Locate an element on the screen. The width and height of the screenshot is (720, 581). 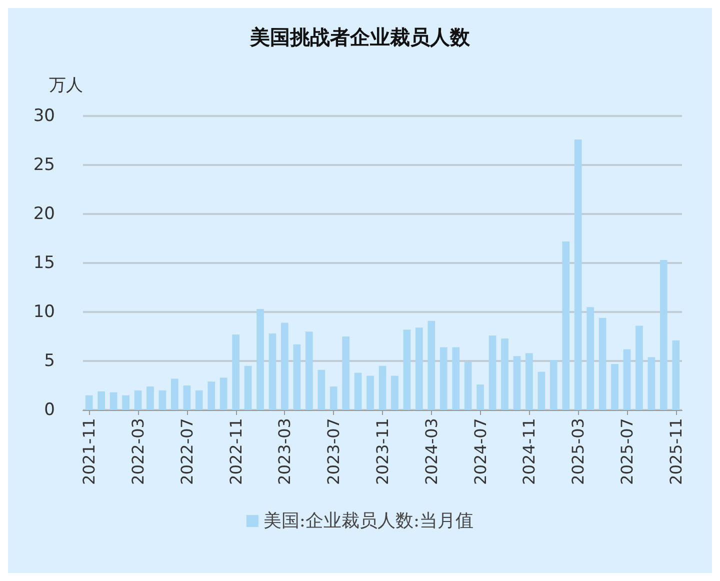
y-tick-label: 30 is located at coordinates (44, 116).